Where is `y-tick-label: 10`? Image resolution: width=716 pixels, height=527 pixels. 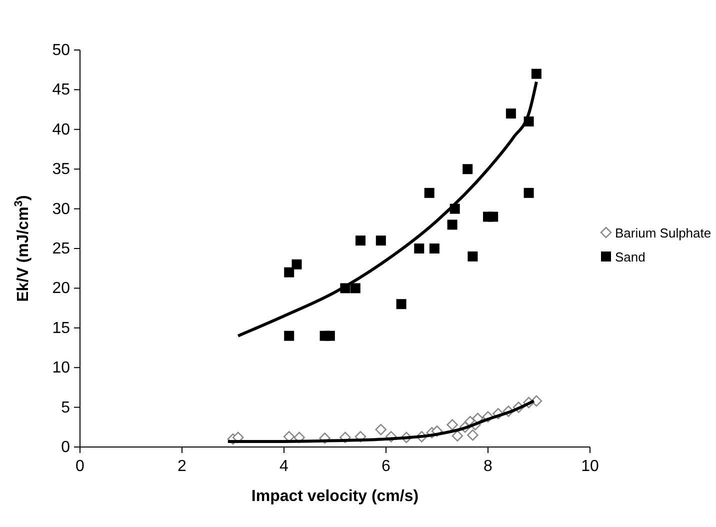 y-tick-label: 10 is located at coordinates (61, 368).